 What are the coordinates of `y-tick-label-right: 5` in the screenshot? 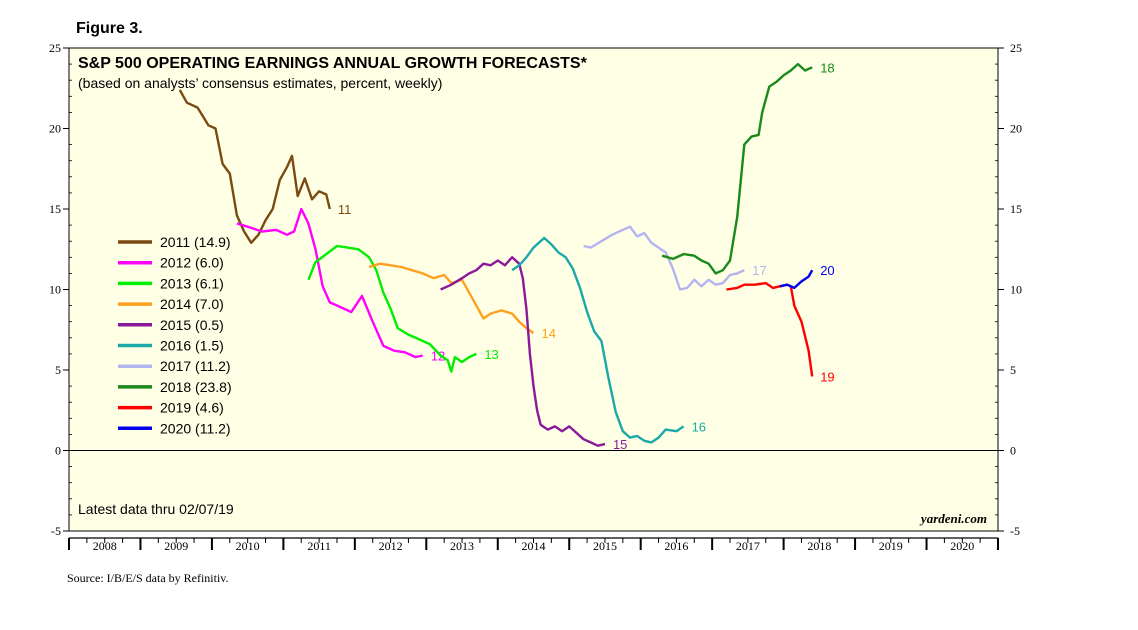 It's located at (1013, 370).